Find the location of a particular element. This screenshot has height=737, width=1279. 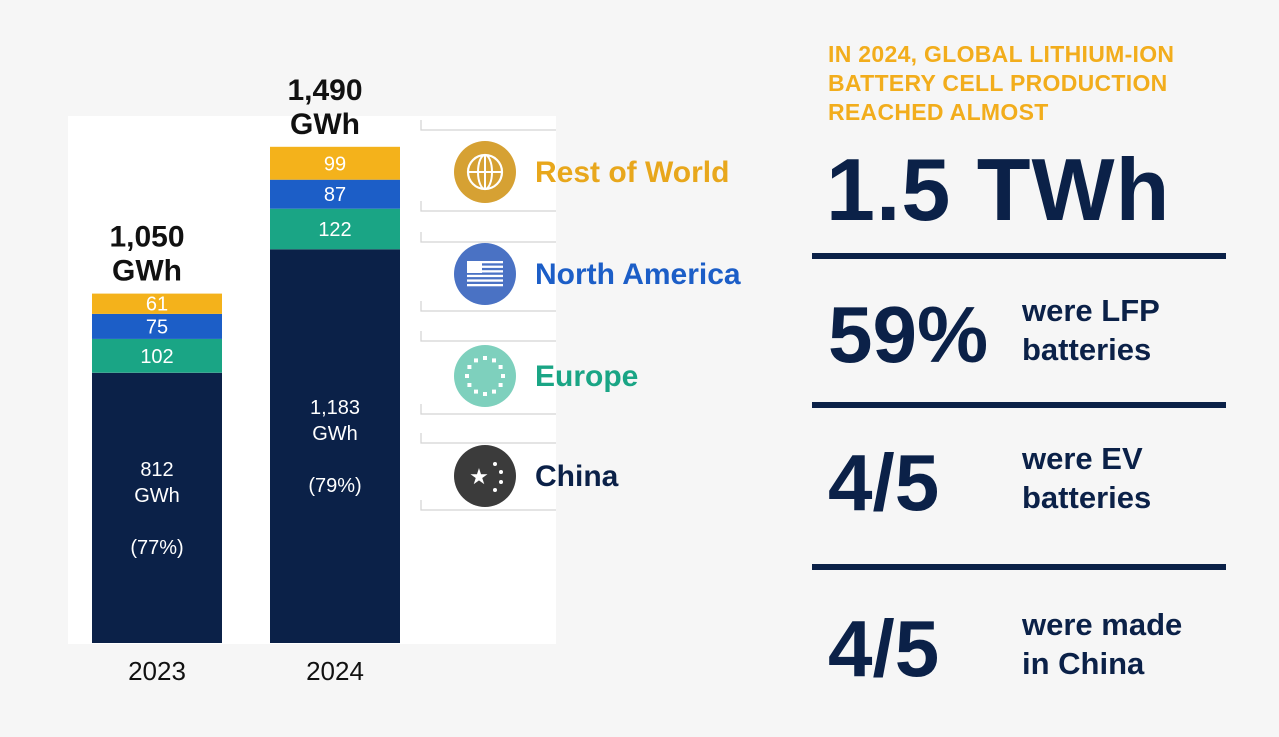

eu-stars-icon is located at coordinates (485, 376).